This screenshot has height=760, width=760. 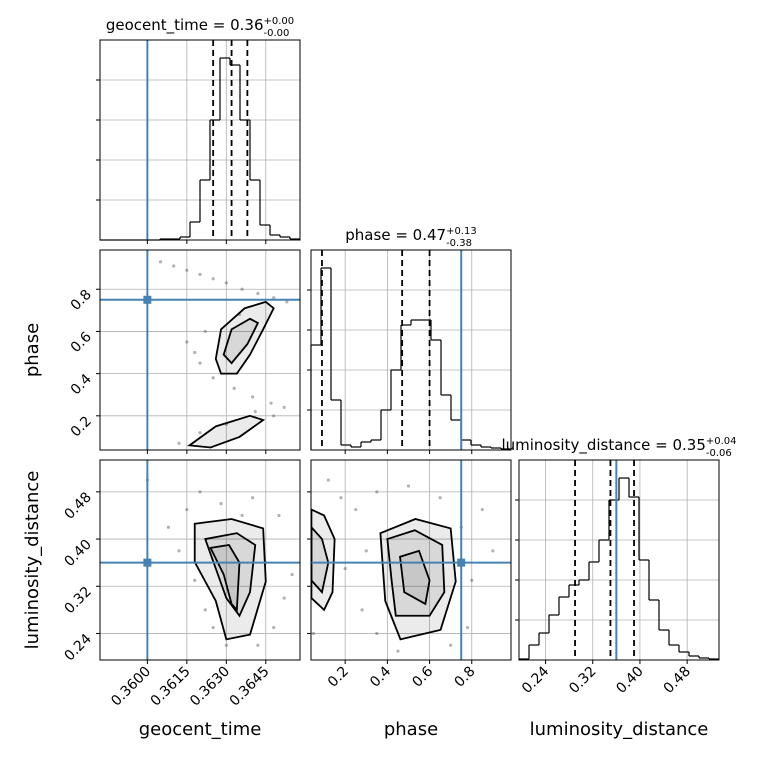 I want to click on x-tick-label: 0.24, so click(x=535, y=679).